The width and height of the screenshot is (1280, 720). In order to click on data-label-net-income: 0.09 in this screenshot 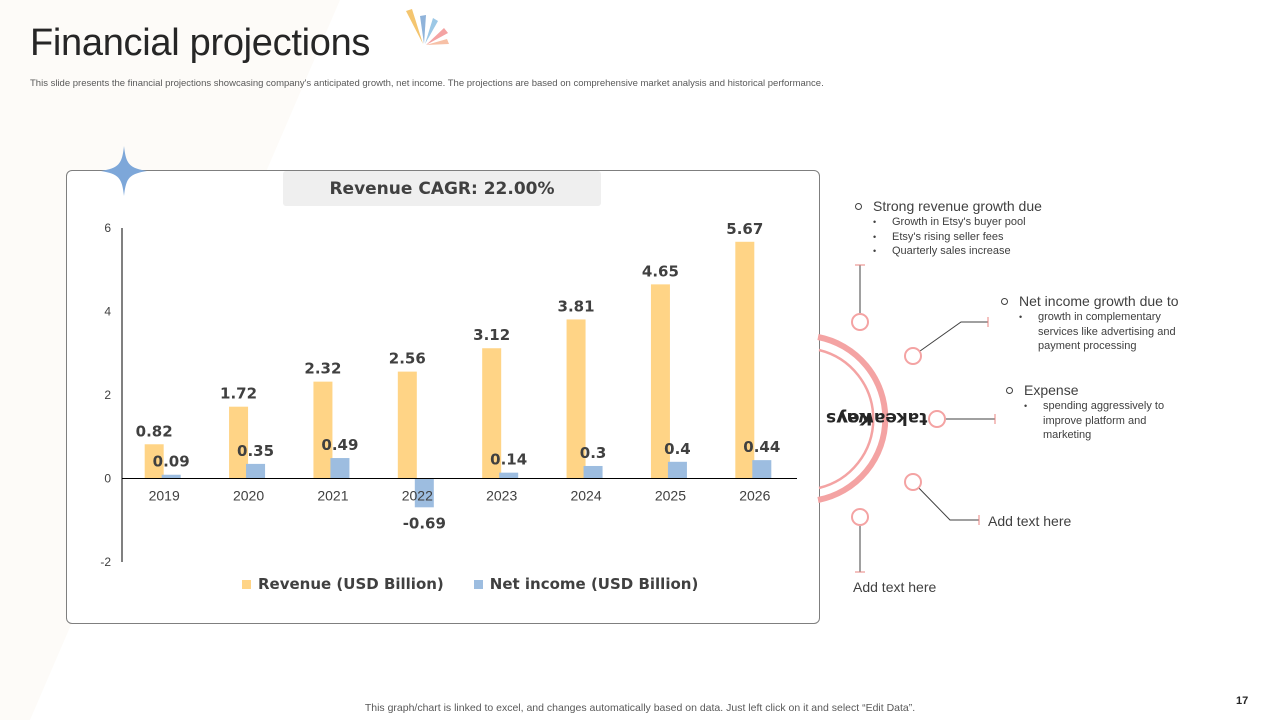, I will do `click(171, 462)`.